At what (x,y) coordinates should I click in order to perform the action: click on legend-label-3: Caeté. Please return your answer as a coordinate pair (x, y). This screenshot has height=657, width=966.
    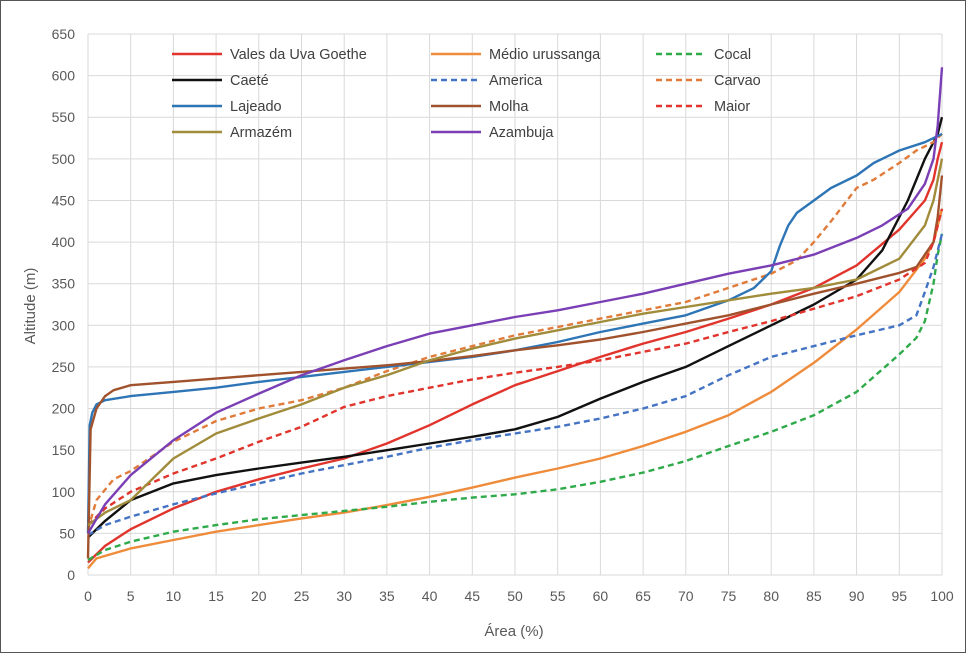
    Looking at the image, I should click on (249, 81).